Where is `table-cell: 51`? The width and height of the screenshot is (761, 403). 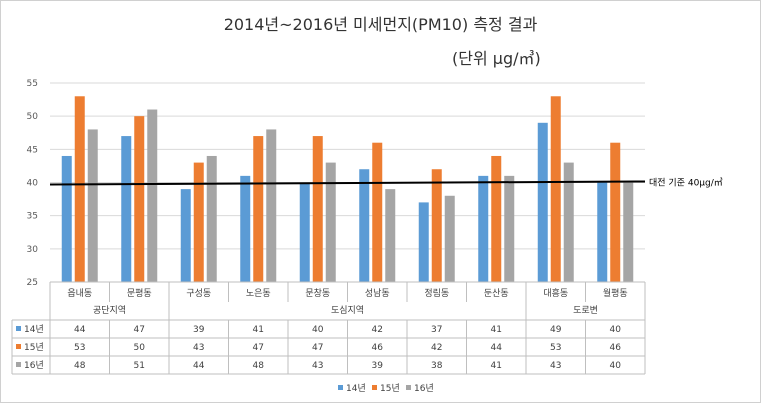
table-cell: 51 is located at coordinates (139, 366).